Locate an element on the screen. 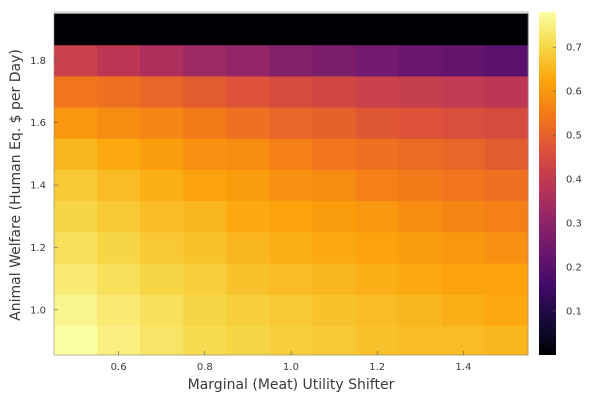 This screenshot has height=400, width=600. colorbar-tick-label: 0.3 is located at coordinates (574, 224).